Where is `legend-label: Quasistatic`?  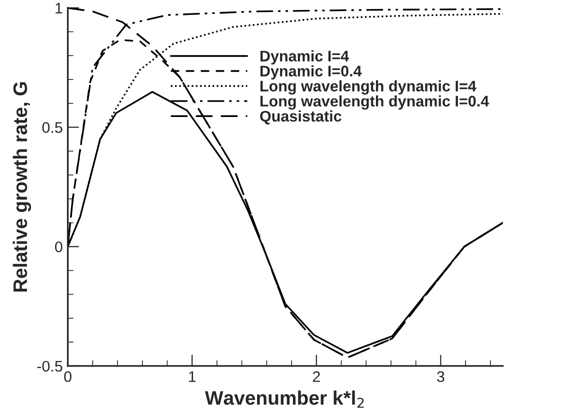 legend-label: Quasistatic is located at coordinates (301, 117).